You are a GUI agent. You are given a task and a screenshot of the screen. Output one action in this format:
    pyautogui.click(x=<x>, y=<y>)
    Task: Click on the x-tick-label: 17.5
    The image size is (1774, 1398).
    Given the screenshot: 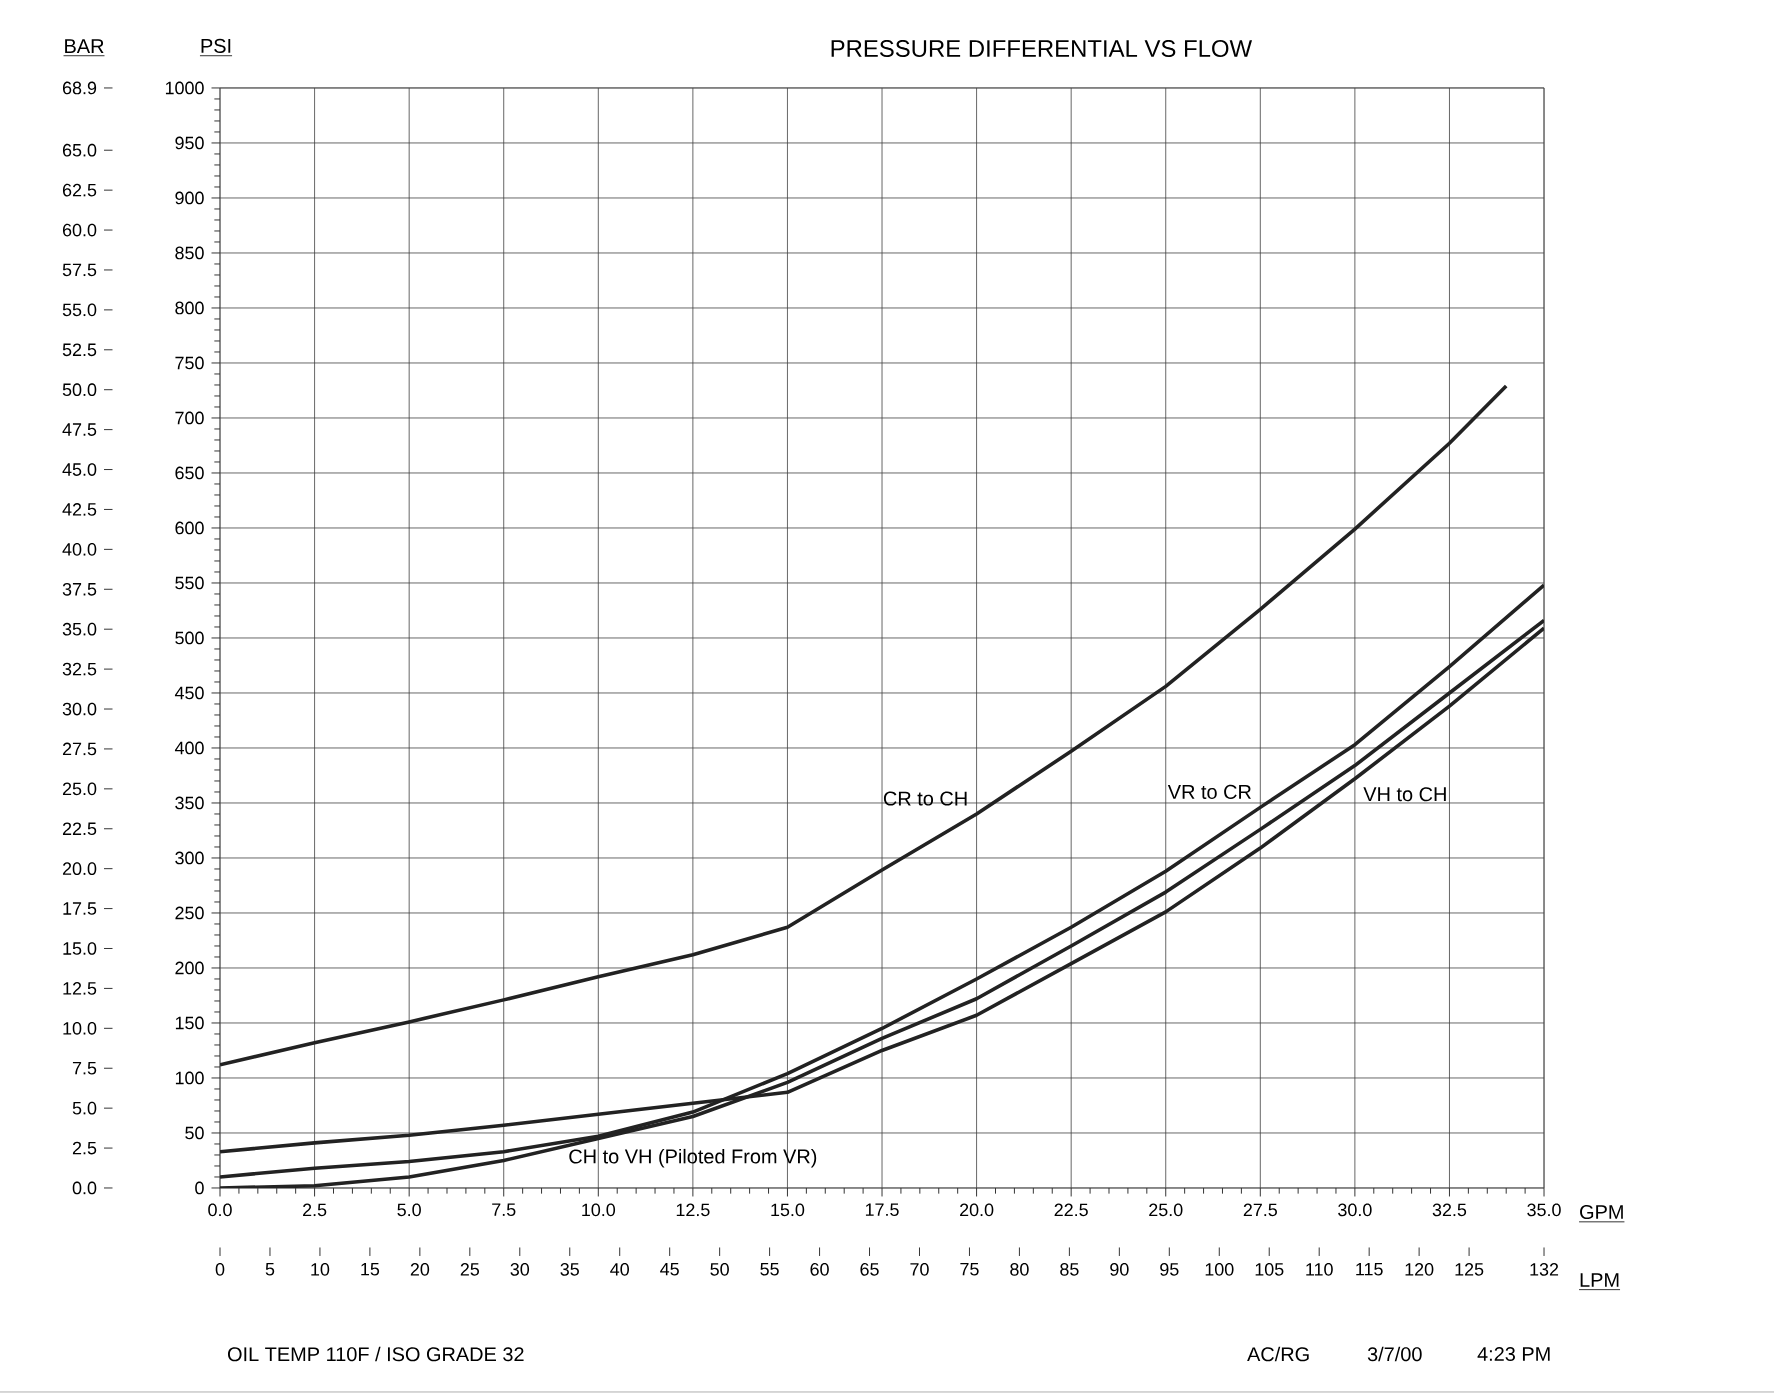 What is the action you would take?
    pyautogui.click(x=882, y=1210)
    